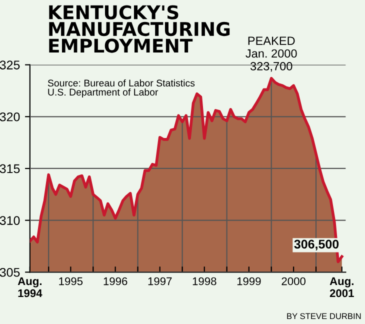 The image size is (365, 324). Describe the element at coordinates (30, 287) in the screenshot. I see `x-tick-label: Aug. 1994` at that location.